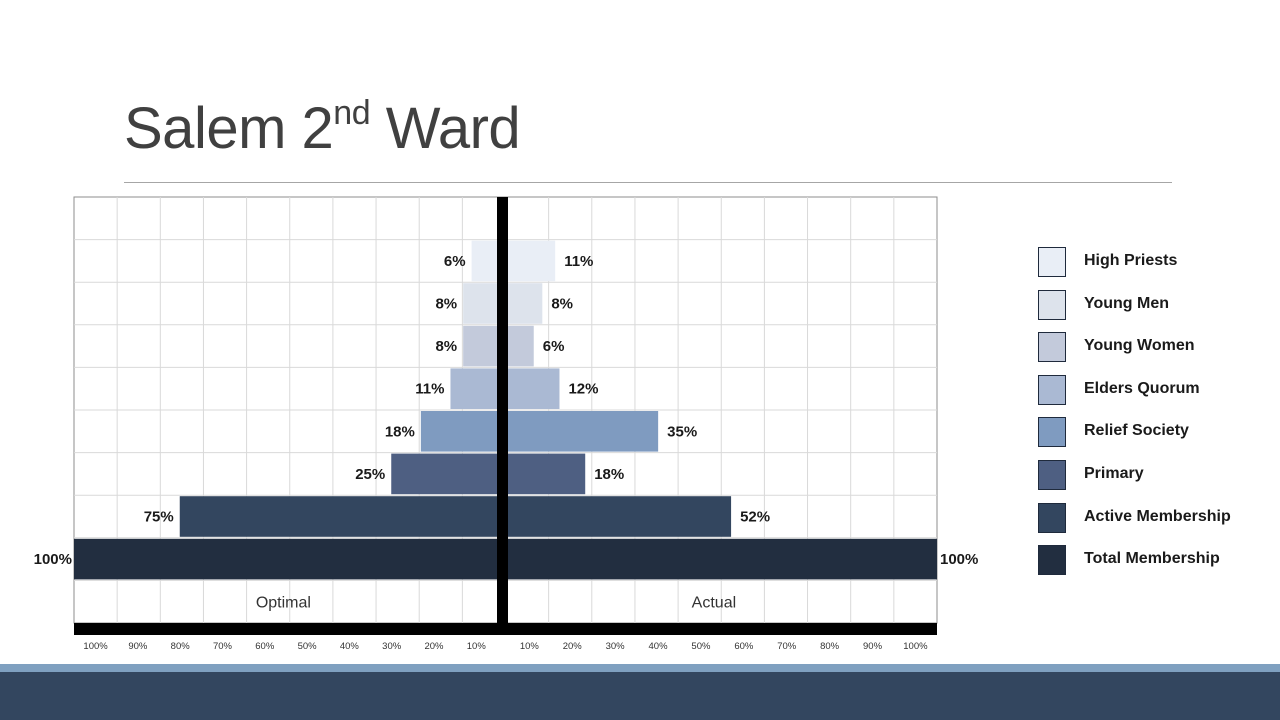  I want to click on legend-item: Primary, so click(1158, 476).